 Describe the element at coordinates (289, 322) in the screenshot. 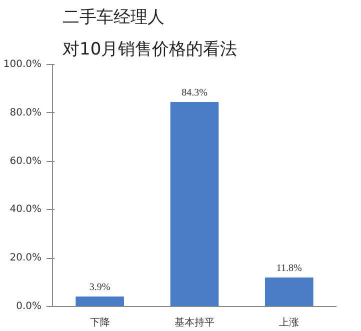

I see `x-tick-label: 上涨` at that location.